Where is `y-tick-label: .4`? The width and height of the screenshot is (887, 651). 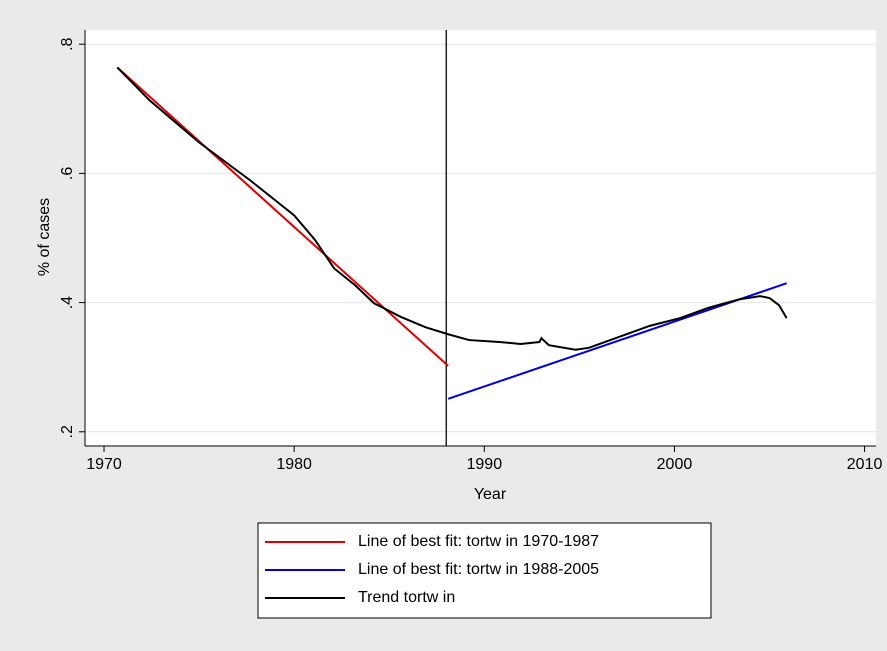 y-tick-label: .4 is located at coordinates (67, 302).